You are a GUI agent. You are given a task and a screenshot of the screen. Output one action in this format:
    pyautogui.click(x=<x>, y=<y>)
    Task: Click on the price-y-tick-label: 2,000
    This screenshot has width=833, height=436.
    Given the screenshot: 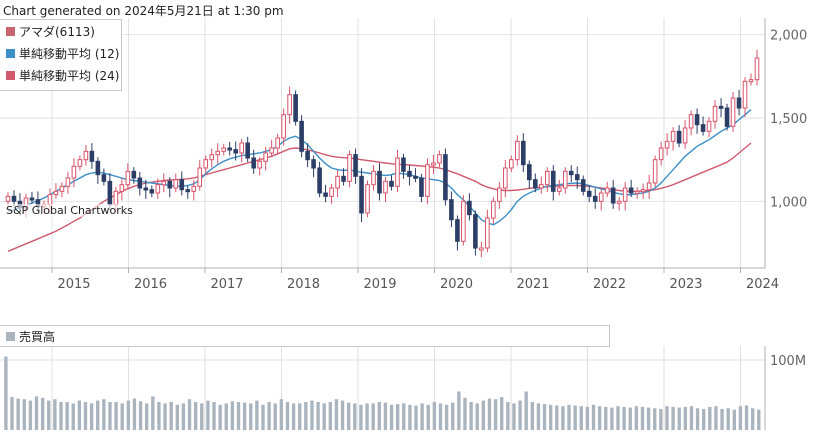 What is the action you would take?
    pyautogui.click(x=788, y=36)
    